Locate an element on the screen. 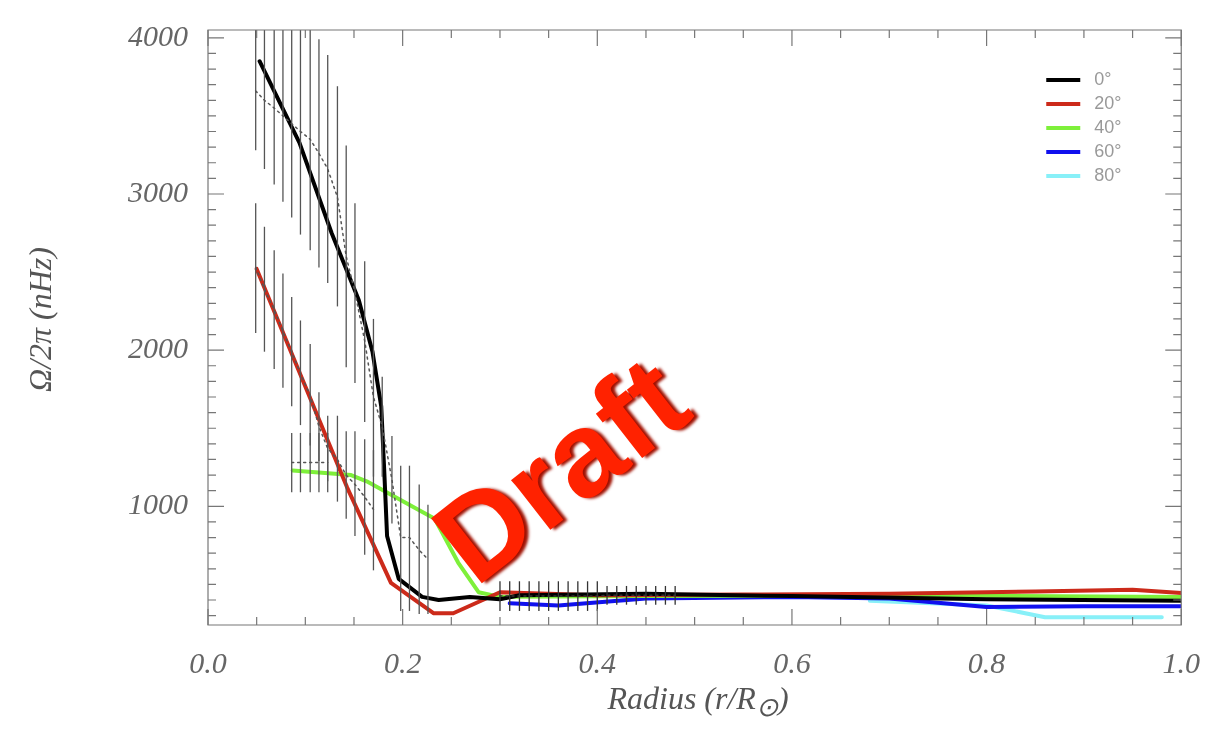 The width and height of the screenshot is (1214, 731). x-tick-label: 1.0 is located at coordinates (1181, 662).